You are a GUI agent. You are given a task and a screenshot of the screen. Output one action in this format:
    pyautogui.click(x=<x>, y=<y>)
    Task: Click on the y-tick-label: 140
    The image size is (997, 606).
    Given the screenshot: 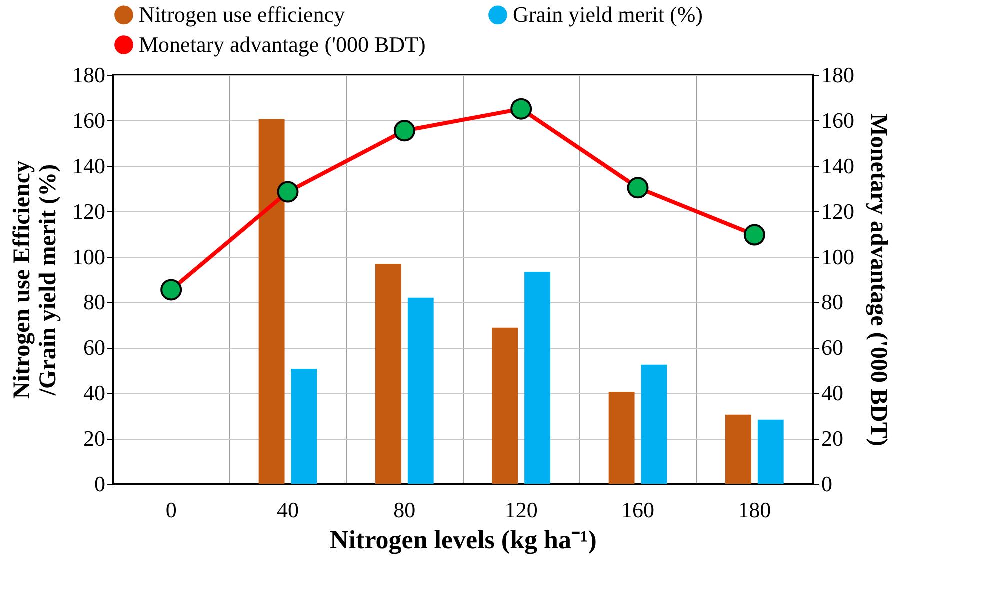 What is the action you would take?
    pyautogui.click(x=89, y=165)
    